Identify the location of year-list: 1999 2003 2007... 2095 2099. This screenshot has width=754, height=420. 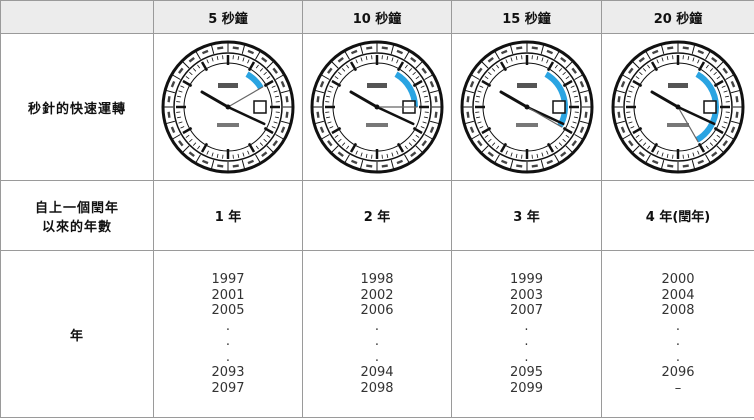
(526, 334).